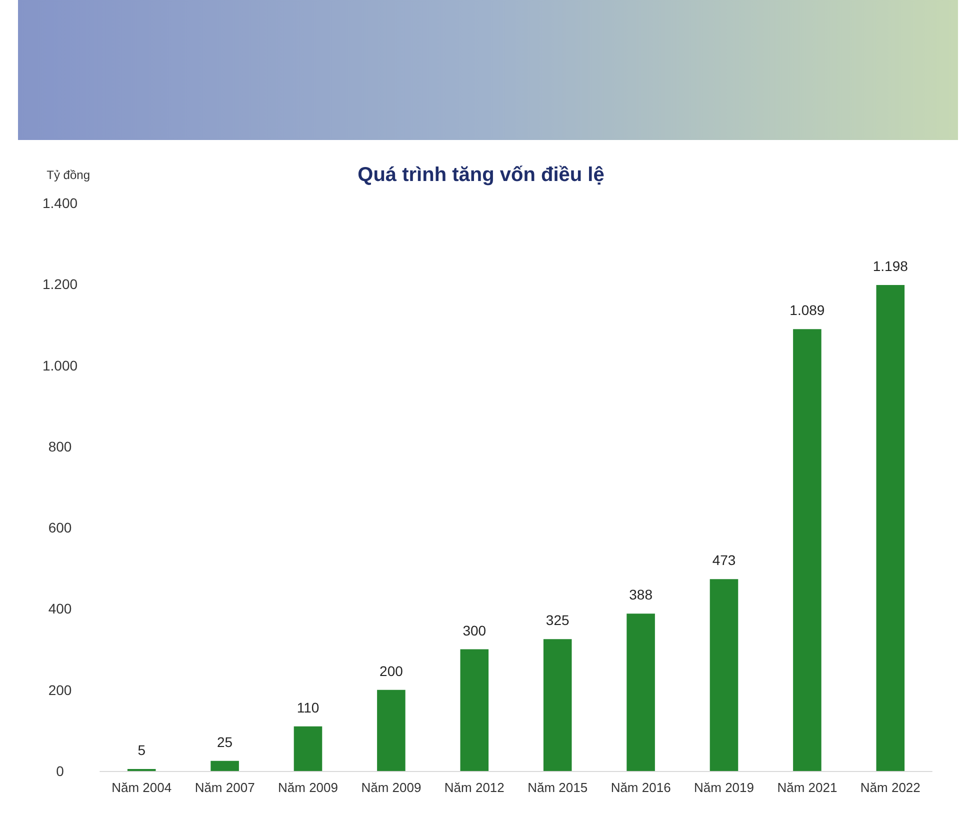  What do you see at coordinates (142, 750) in the screenshot?
I see `data-label: 5` at bounding box center [142, 750].